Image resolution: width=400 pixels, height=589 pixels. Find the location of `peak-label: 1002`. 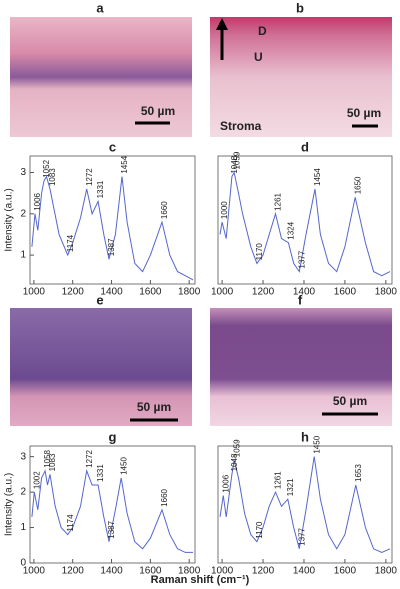

peak-label: 1002 is located at coordinates (36, 480).